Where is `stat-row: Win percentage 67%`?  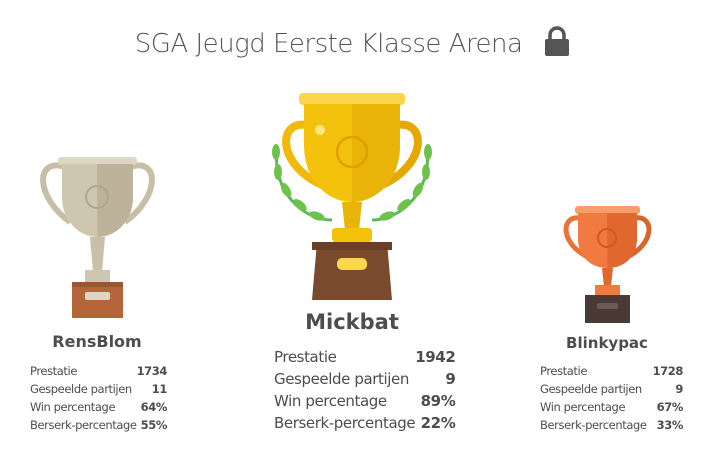
stat-row: Win percentage 67% is located at coordinates (611, 407).